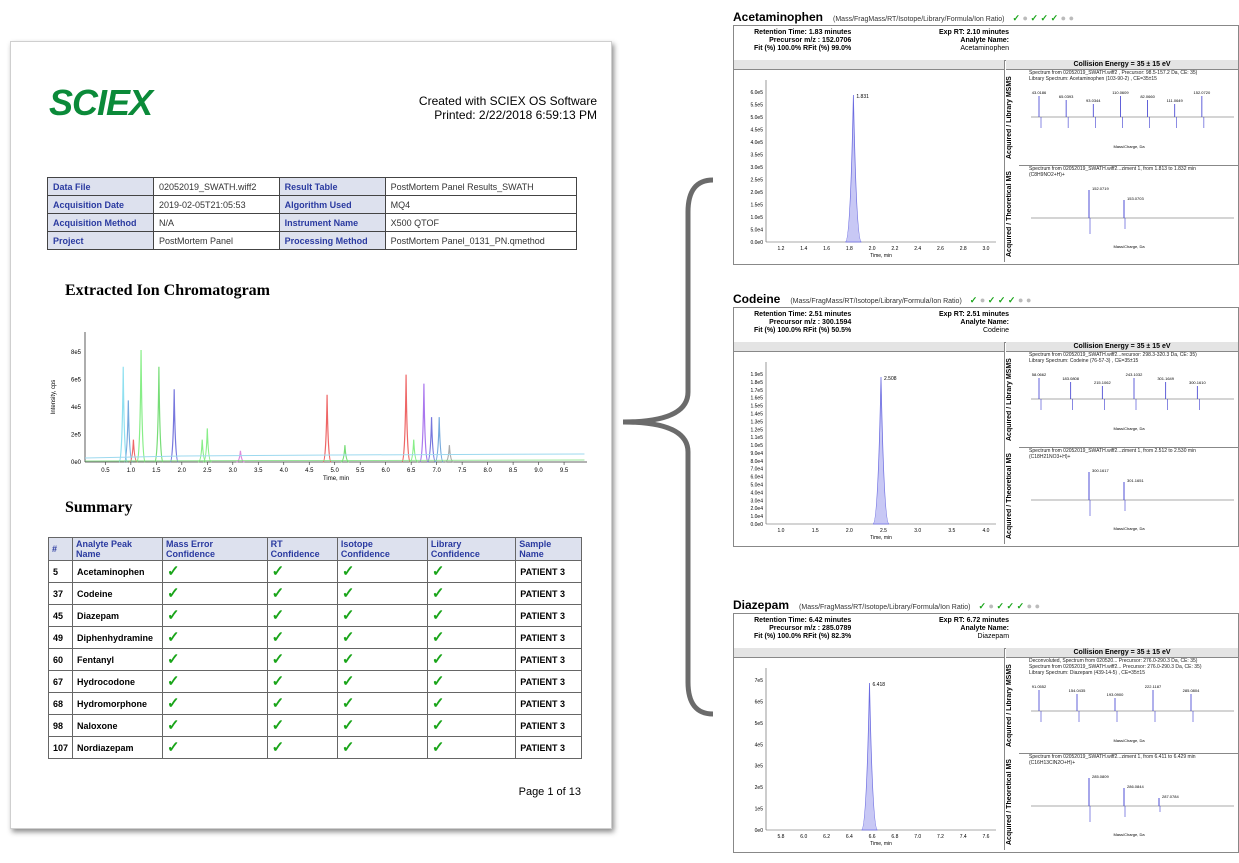  Describe the element at coordinates (314, 593) in the screenshot. I see `summary-row: 37 Codeine ✓ ✓ ✓ ✓ PATIENT 3` at that location.